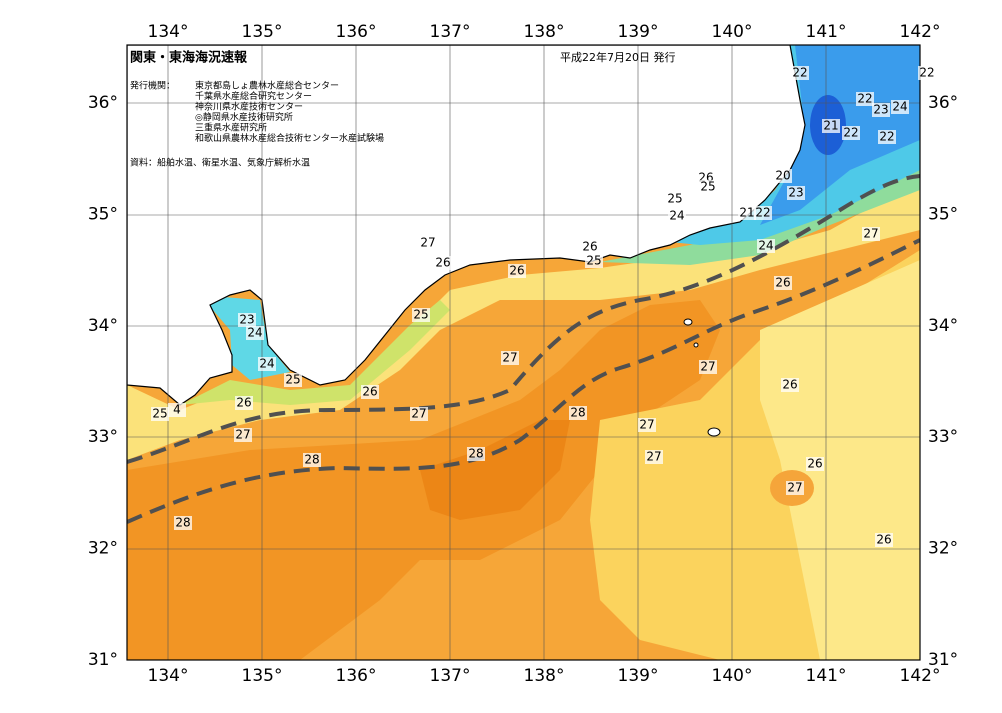 Image resolution: width=1002 pixels, height=713 pixels. I want to click on lon-label-top: 139°, so click(638, 32).